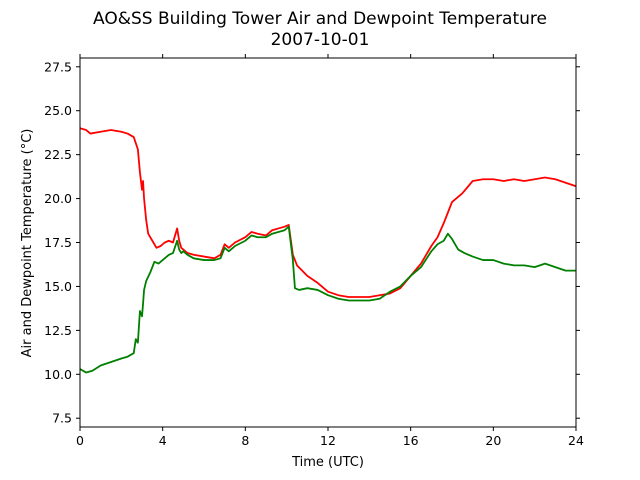 The height and width of the screenshot is (480, 640). Describe the element at coordinates (493, 440) in the screenshot. I see `x-tick-label: 20` at that location.